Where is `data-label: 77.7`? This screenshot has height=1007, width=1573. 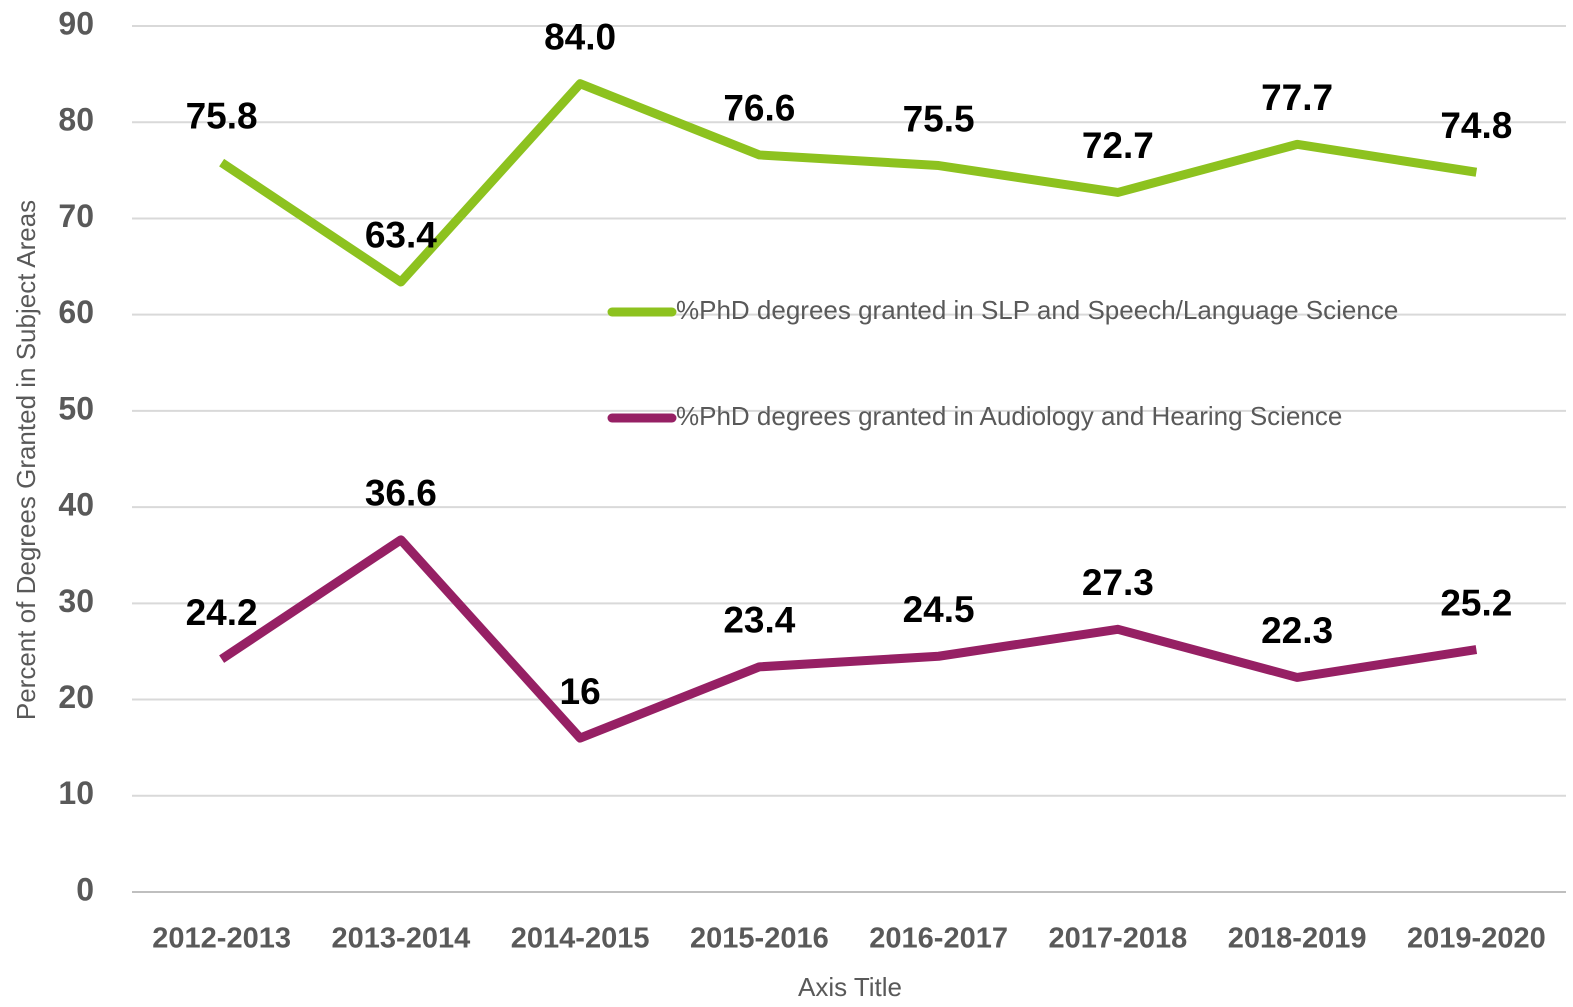
data-label: 77.7 is located at coordinates (1297, 97).